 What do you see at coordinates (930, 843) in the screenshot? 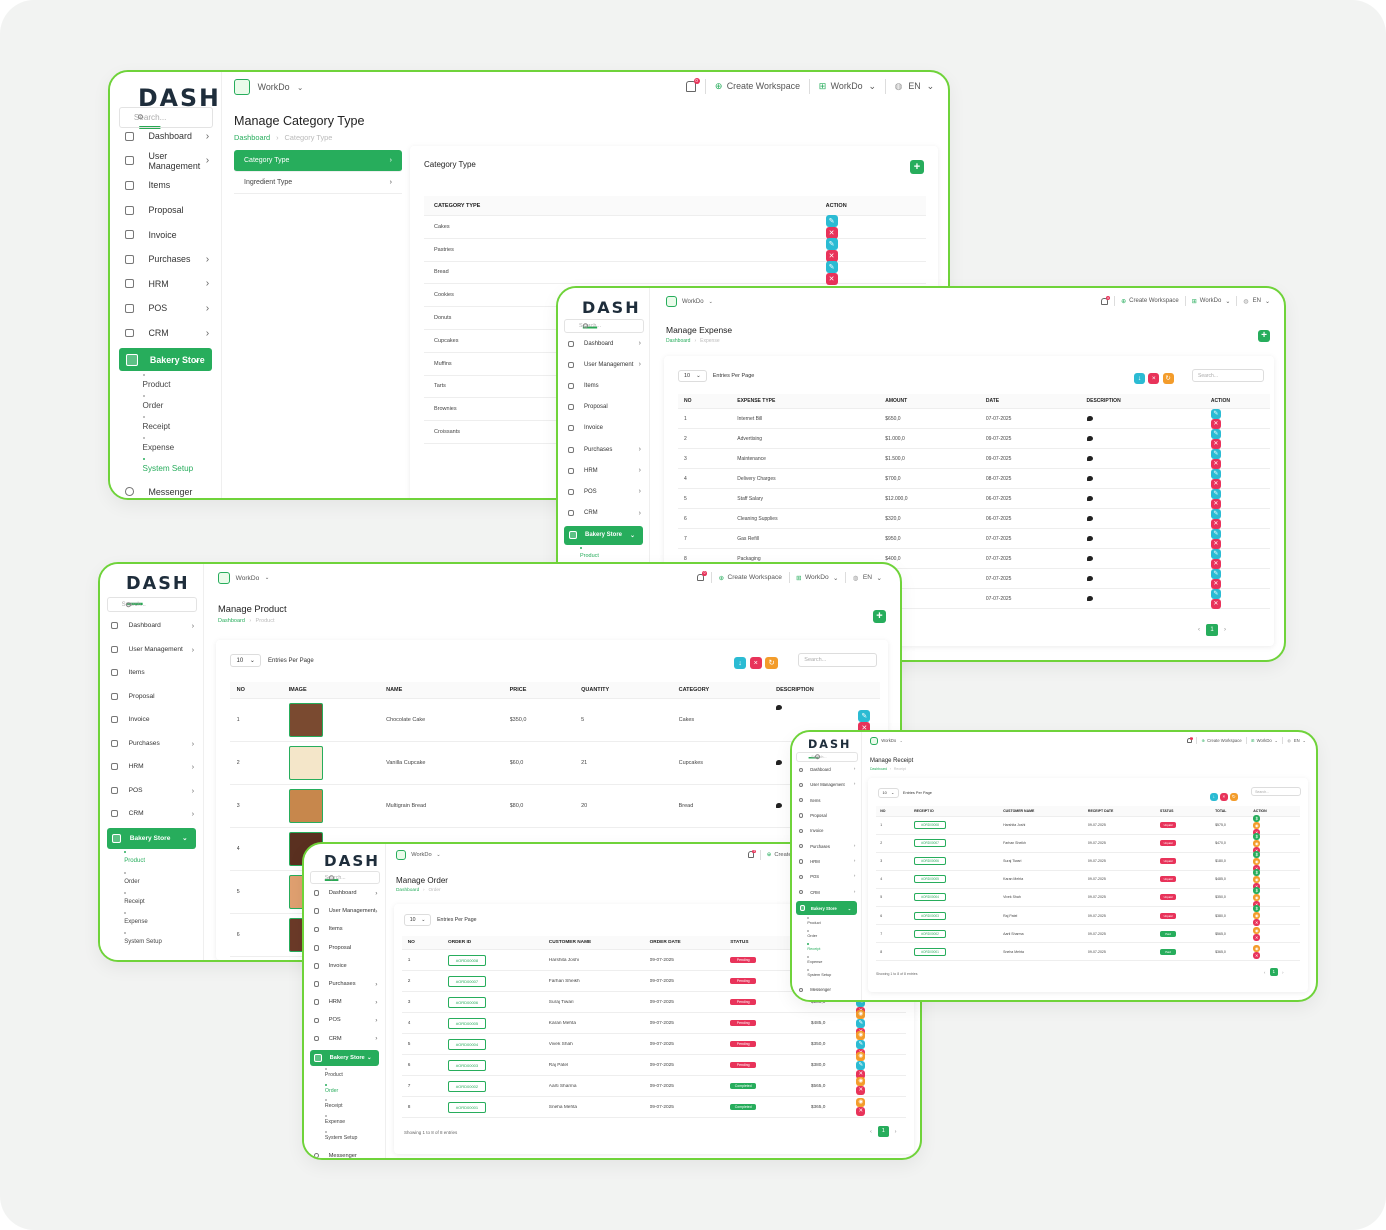
I see `receipt-id-link: #ORD00007` at bounding box center [930, 843].